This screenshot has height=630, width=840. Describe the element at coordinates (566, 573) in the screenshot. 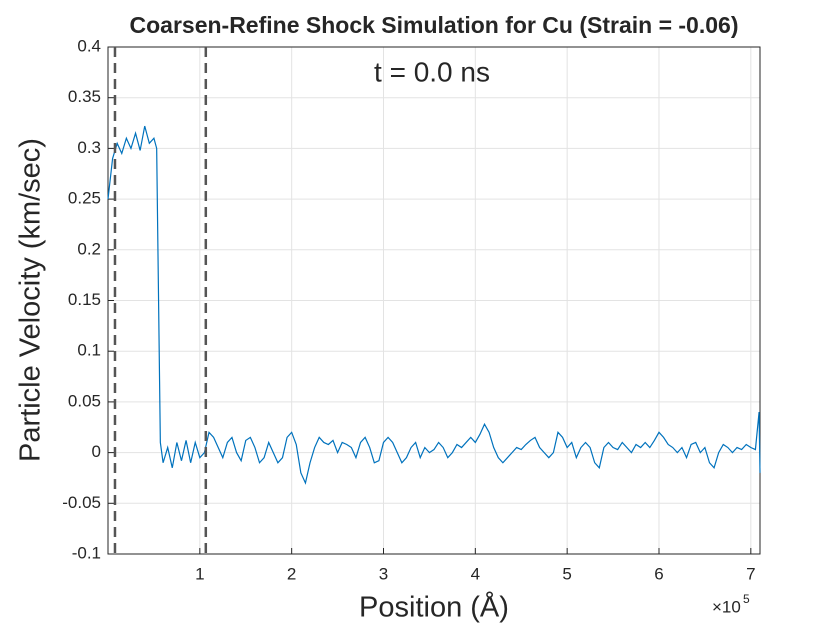

I see `x-tick-label: 5` at that location.